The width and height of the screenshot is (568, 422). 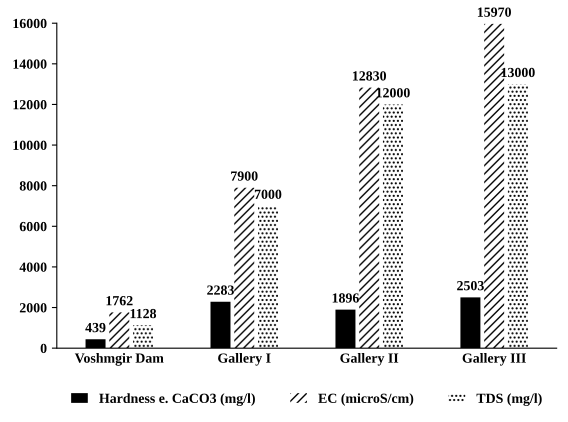 What do you see at coordinates (244, 176) in the screenshot?
I see `data-label: 7900` at bounding box center [244, 176].